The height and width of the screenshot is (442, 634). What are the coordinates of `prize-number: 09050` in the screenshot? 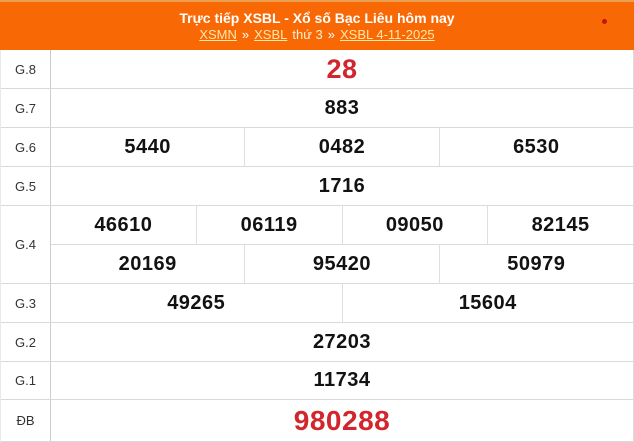 It's located at (414, 225).